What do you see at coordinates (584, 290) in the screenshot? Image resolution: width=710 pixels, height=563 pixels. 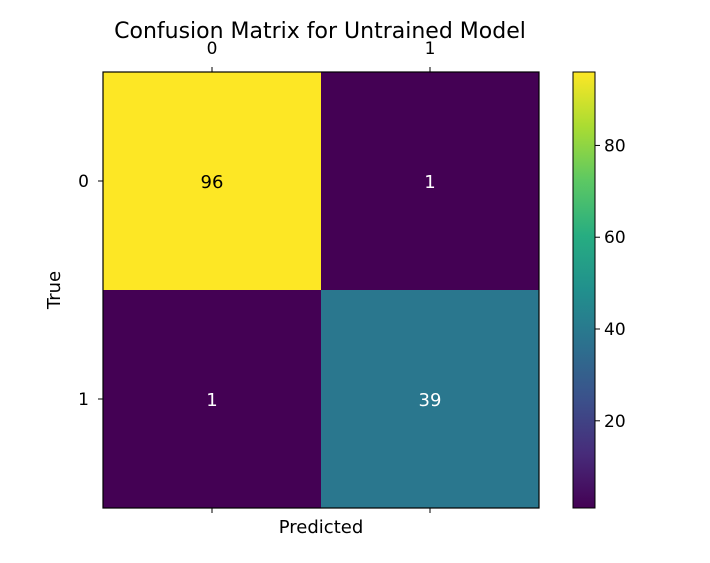 I see `colorbar` at bounding box center [584, 290].